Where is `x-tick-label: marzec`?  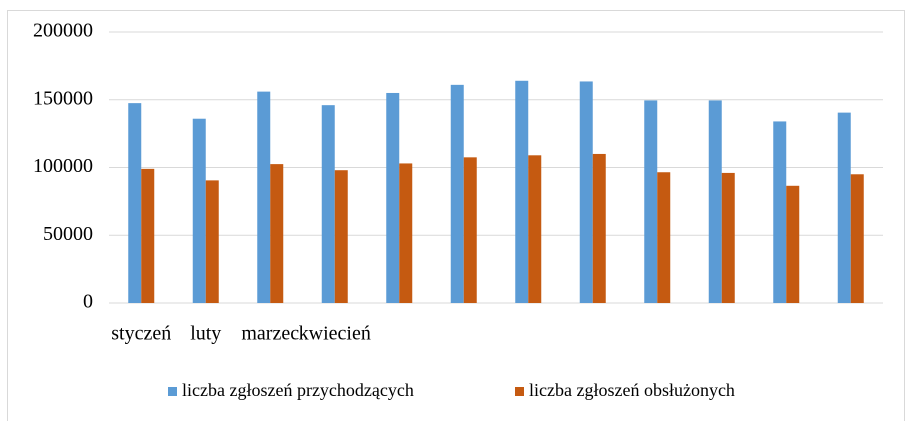
x-tick-label: marzec is located at coordinates (270, 334).